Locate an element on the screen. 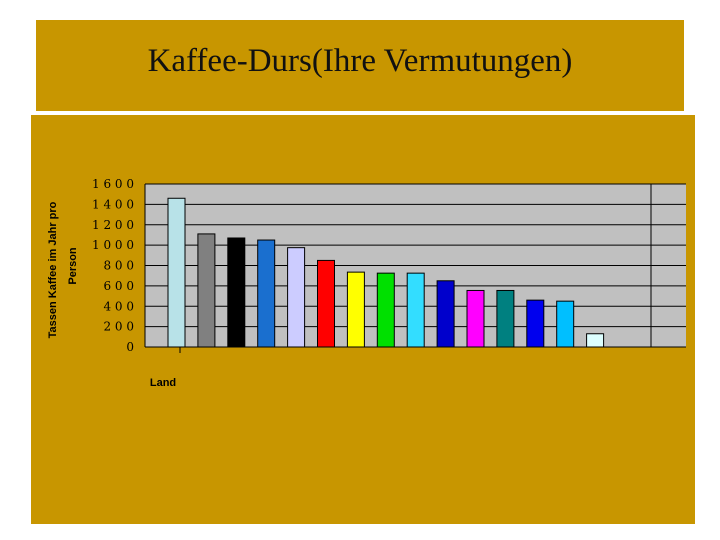 Image resolution: width=720 pixels, height=540 pixels. y-tick-label: 1 0 0 0 is located at coordinates (113, 245).